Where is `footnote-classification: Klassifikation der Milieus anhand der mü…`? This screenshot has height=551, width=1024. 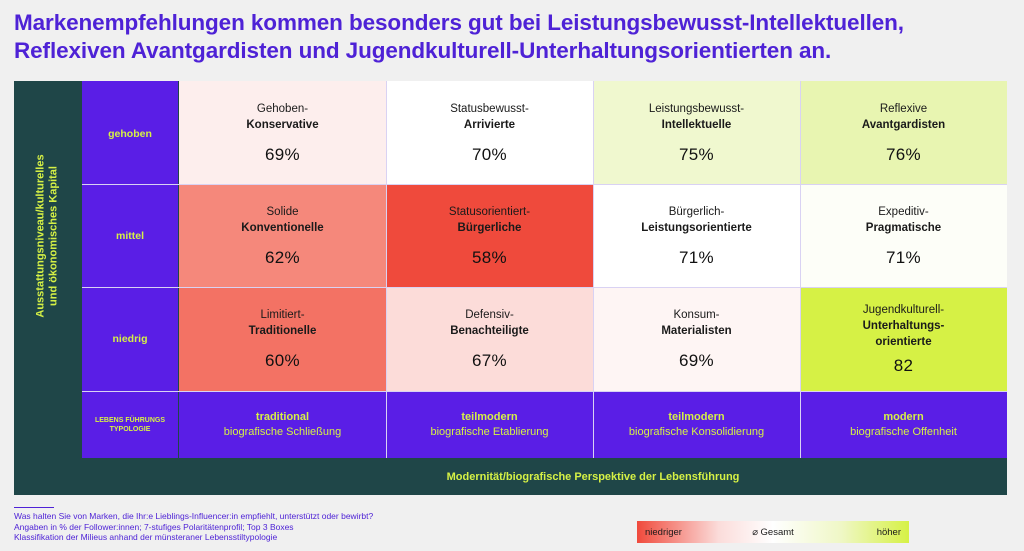 footnote-classification: Klassifikation der Milieus anhand der mü… is located at coordinates (146, 537).